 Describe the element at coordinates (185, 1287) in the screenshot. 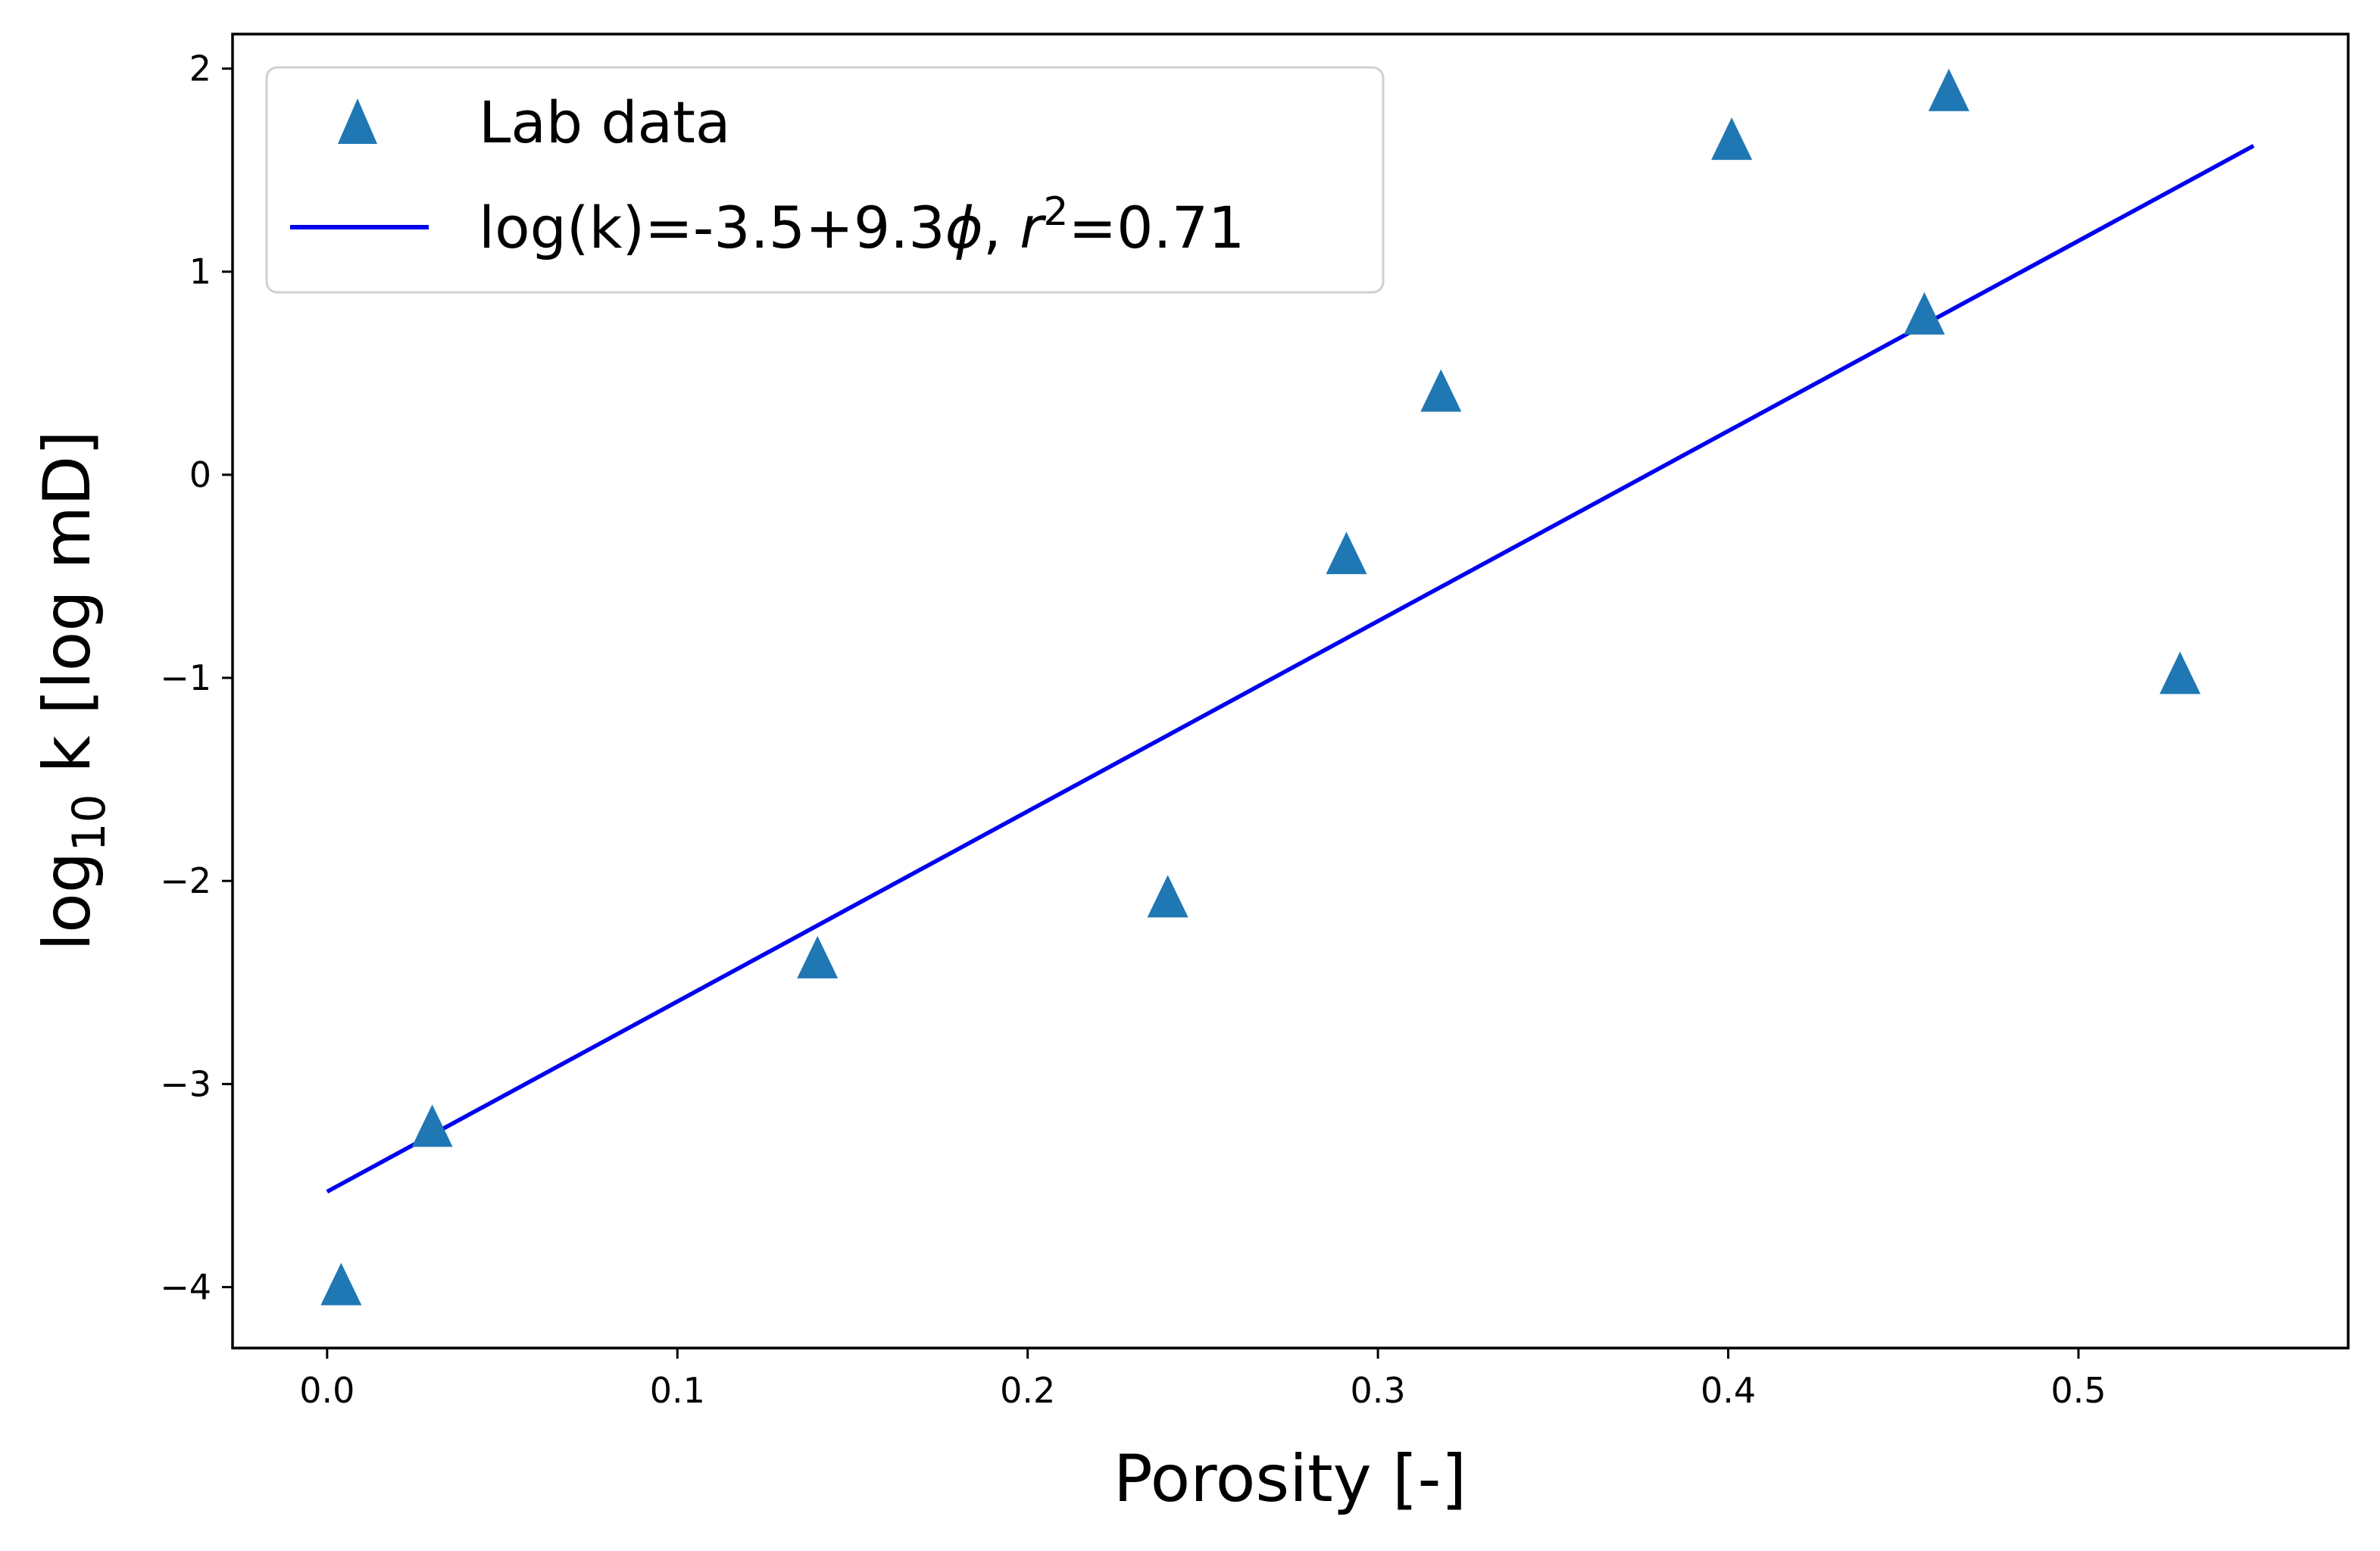

I see `y-tick-label: −4` at that location.